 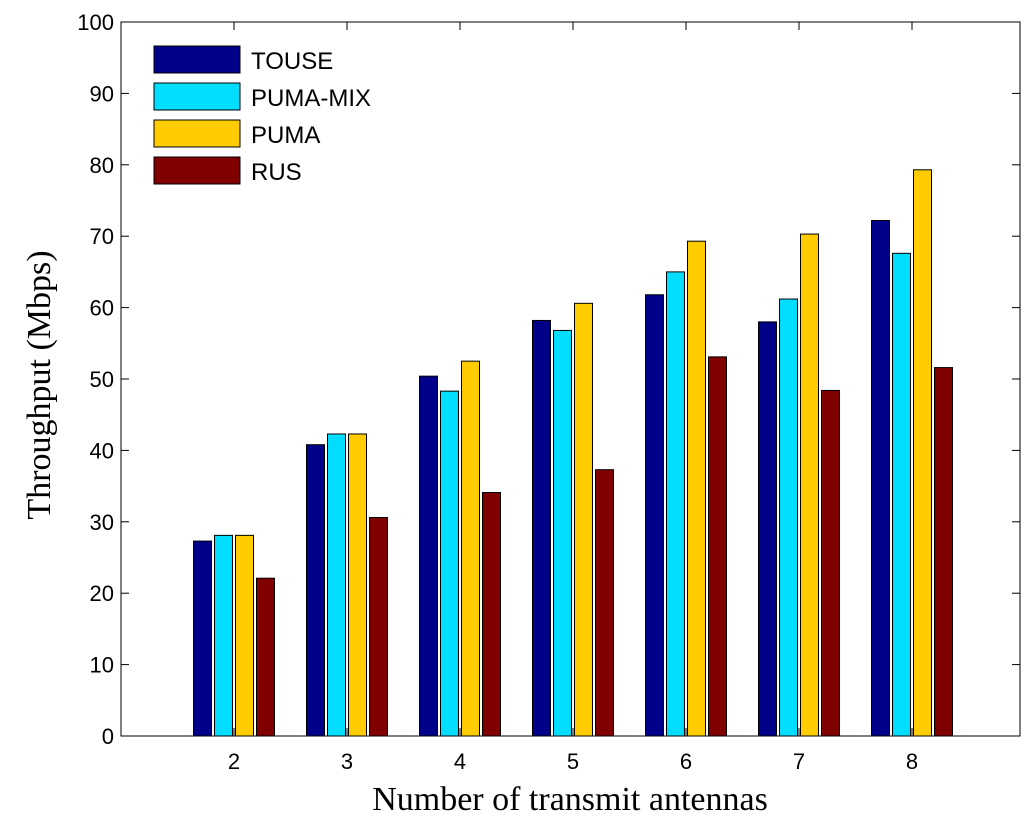 I want to click on legend-label: PUMA, so click(x=285, y=135).